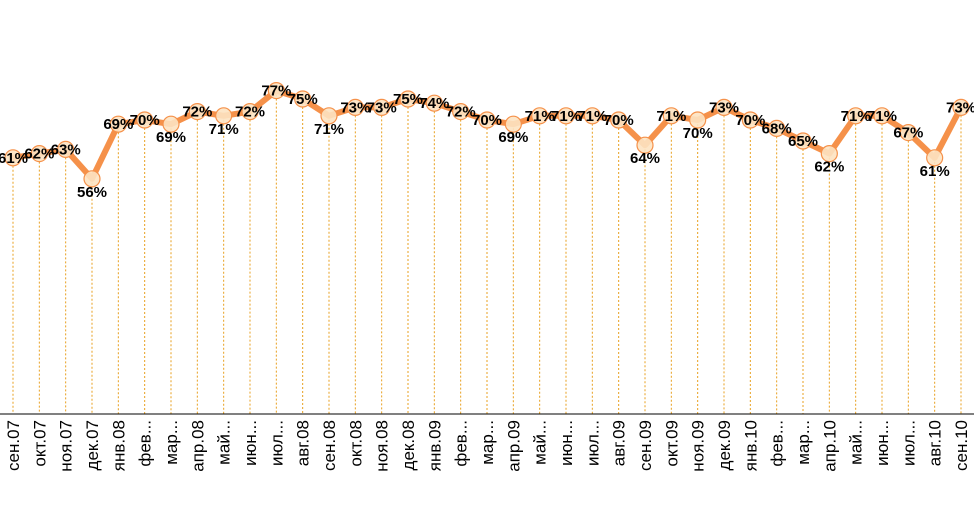 Image resolution: width=974 pixels, height=526 pixels. I want to click on data-label: 68%, so click(777, 128).